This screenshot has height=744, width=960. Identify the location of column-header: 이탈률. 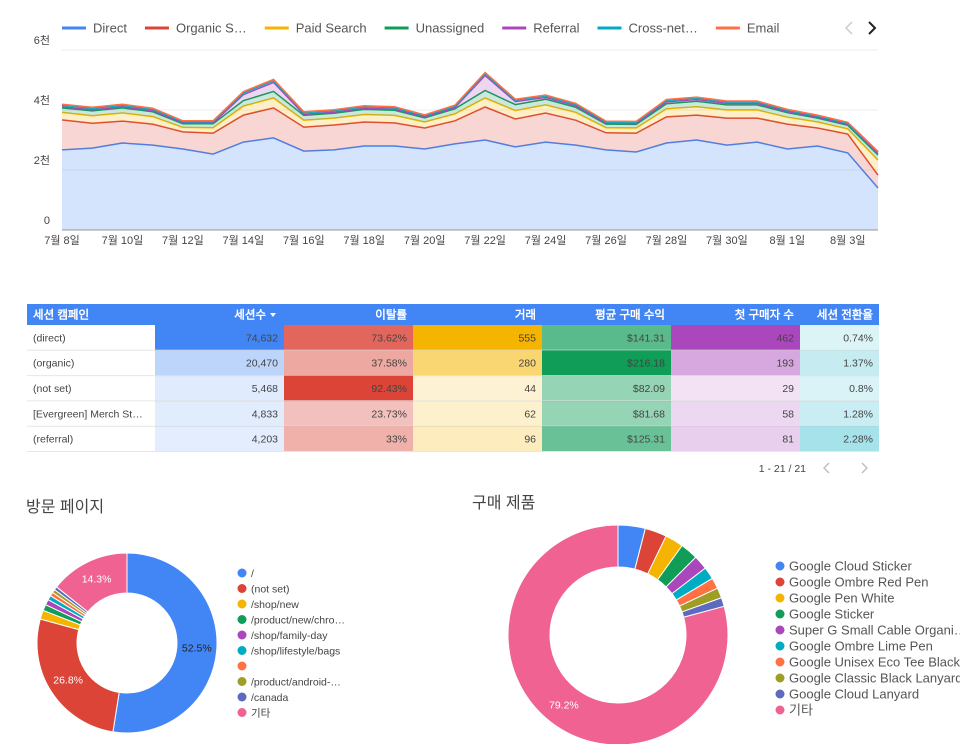
(391, 315).